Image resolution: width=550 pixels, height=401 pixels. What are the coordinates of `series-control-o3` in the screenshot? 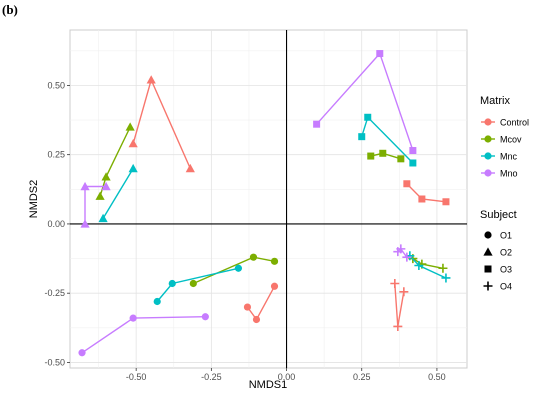 It's located at (426, 193).